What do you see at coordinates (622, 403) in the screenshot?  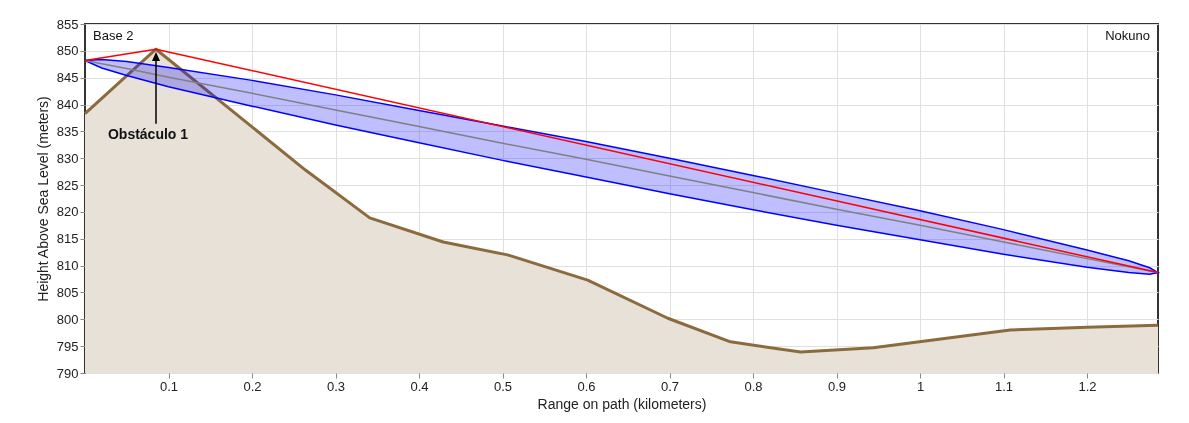 I see `x-axis-title: Range on path (kilometers)` at bounding box center [622, 403].